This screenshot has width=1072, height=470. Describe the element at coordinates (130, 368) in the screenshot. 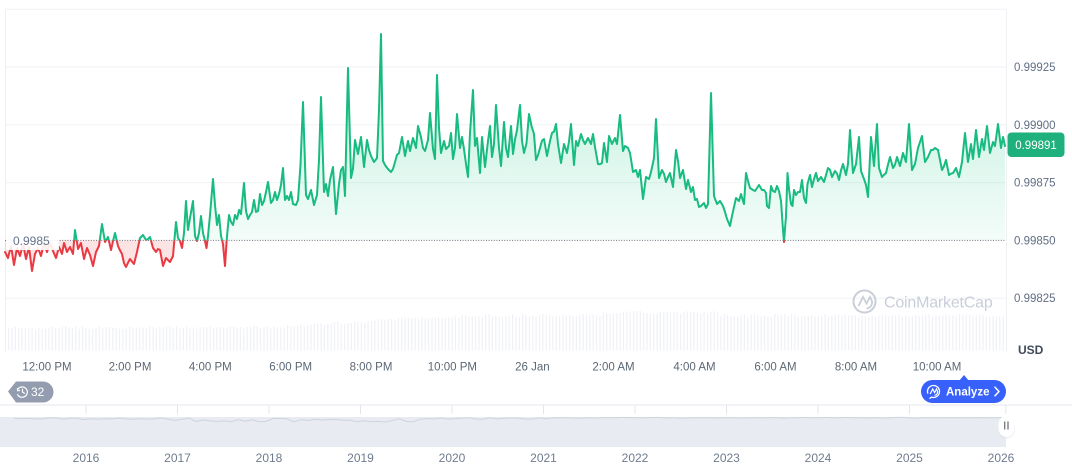

I see `svg-text: 2:00 PM` at that location.